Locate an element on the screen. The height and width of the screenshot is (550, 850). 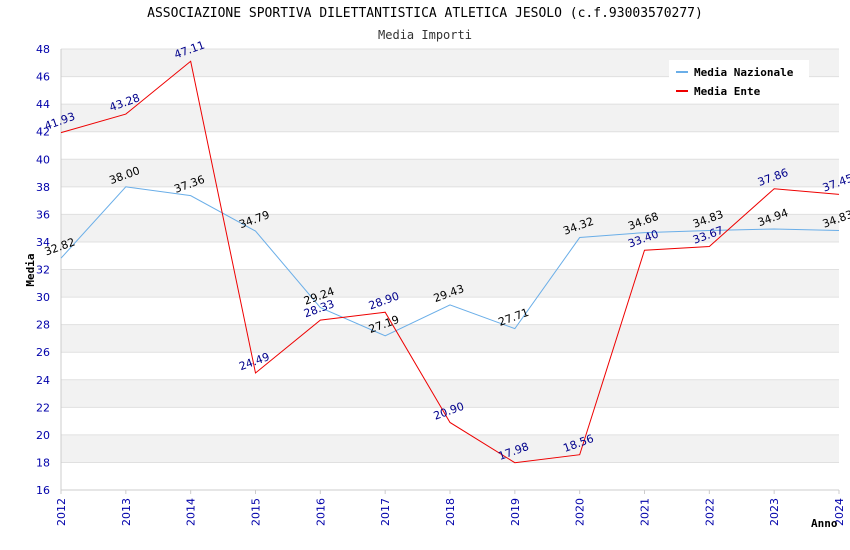
y-tick-label: 20 is located at coordinates (43, 435).